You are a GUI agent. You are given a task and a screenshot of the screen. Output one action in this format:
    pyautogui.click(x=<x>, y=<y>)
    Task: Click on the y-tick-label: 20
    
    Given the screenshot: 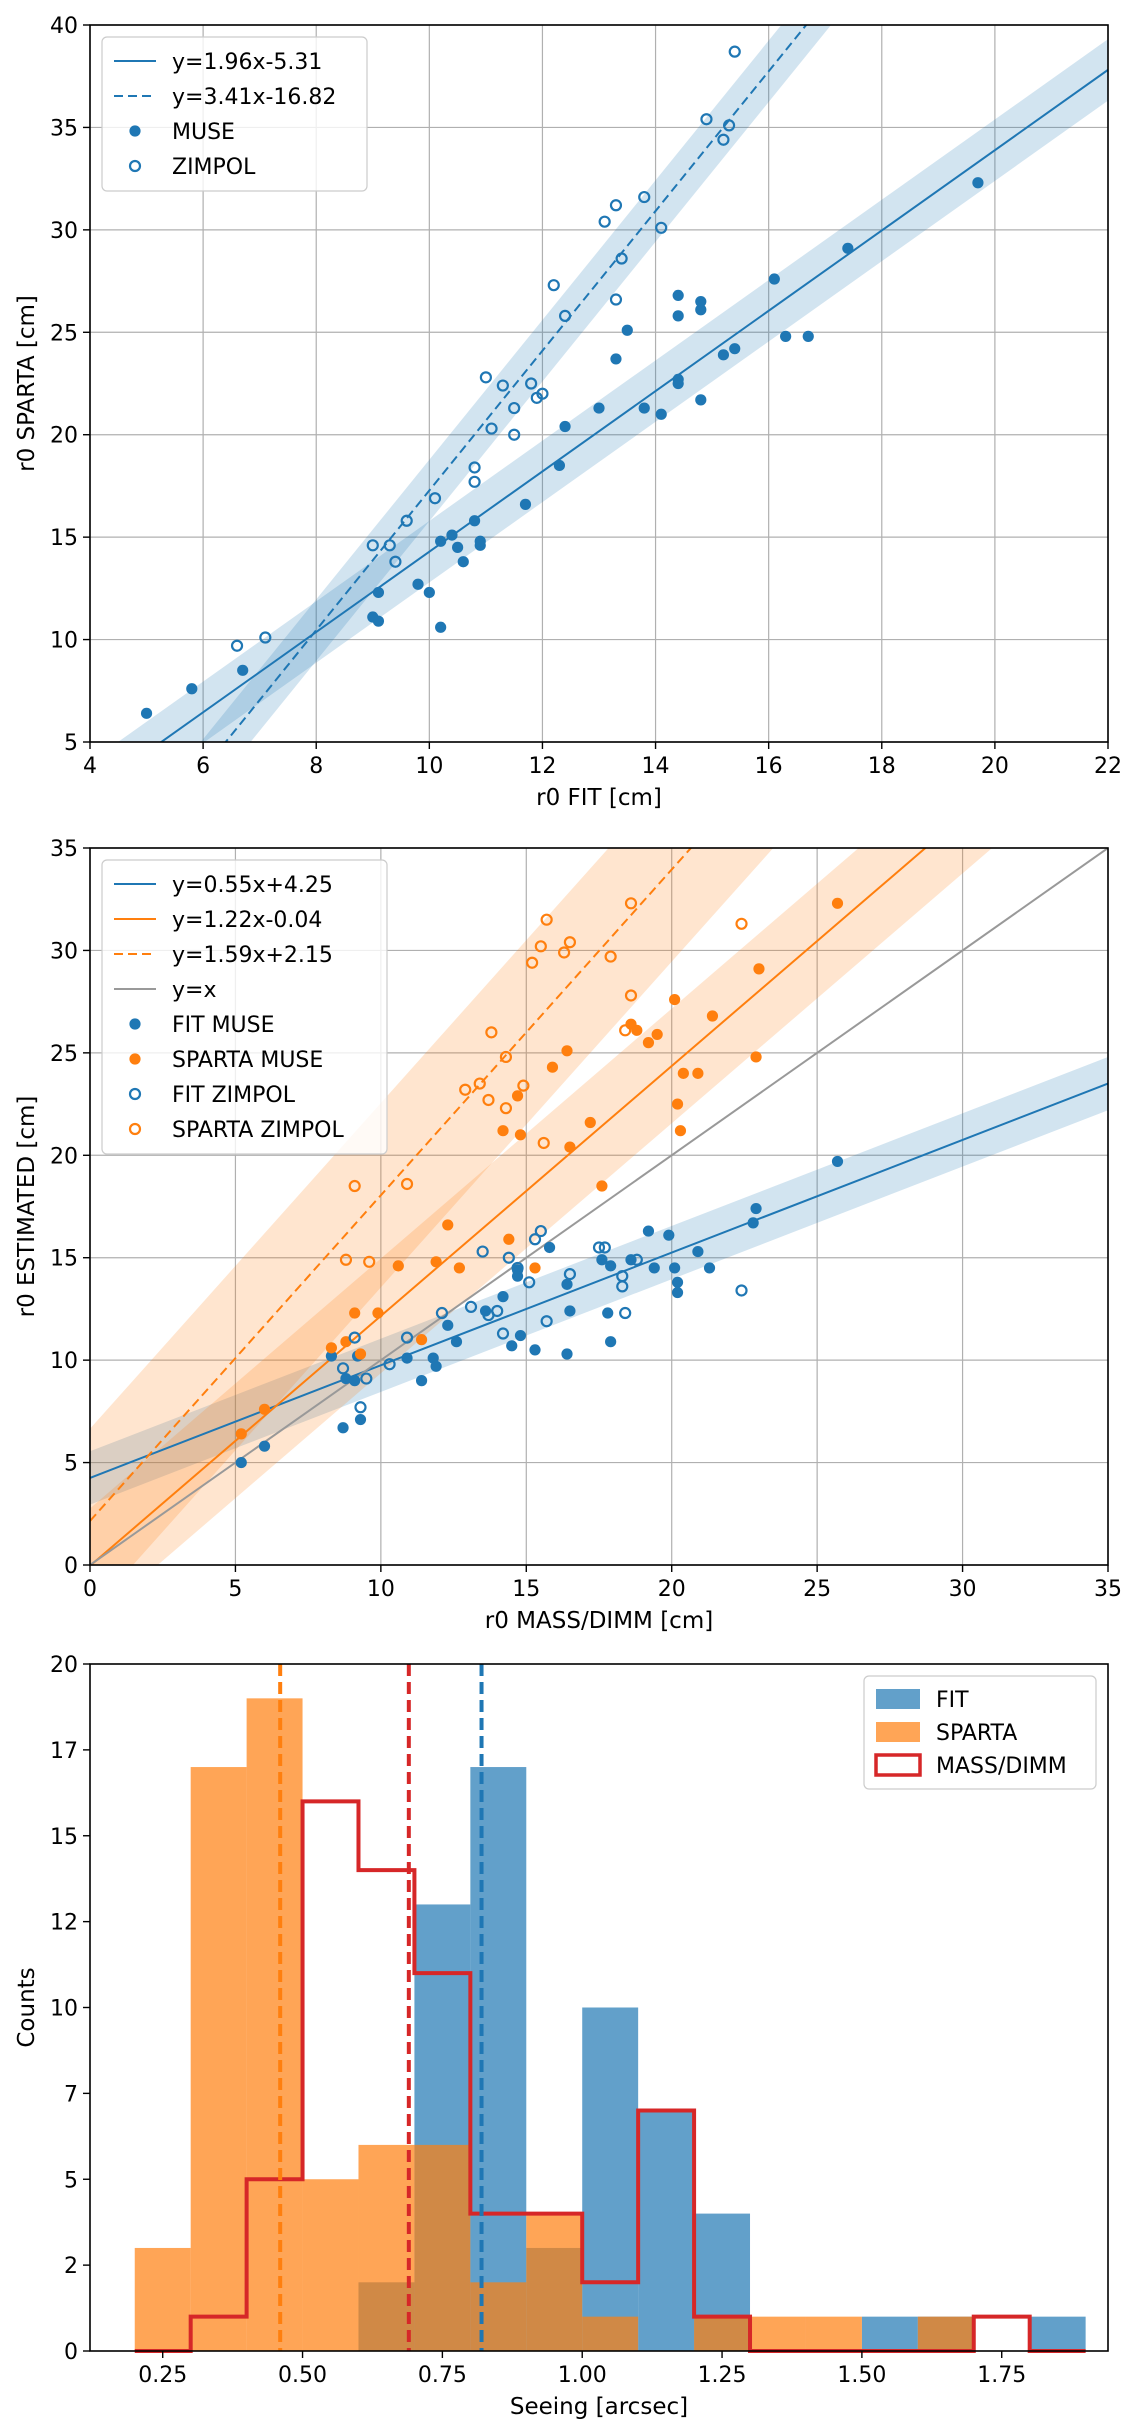 What is the action you would take?
    pyautogui.click(x=64, y=1665)
    